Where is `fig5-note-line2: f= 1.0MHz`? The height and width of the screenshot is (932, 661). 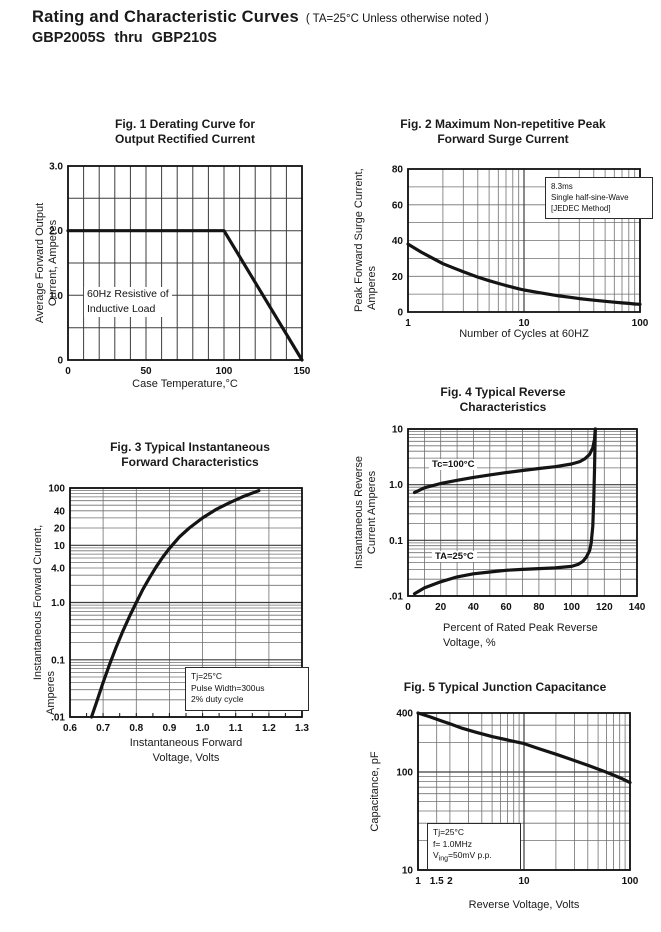
fig5-note-line2: f= 1.0MHz is located at coordinates (452, 843).